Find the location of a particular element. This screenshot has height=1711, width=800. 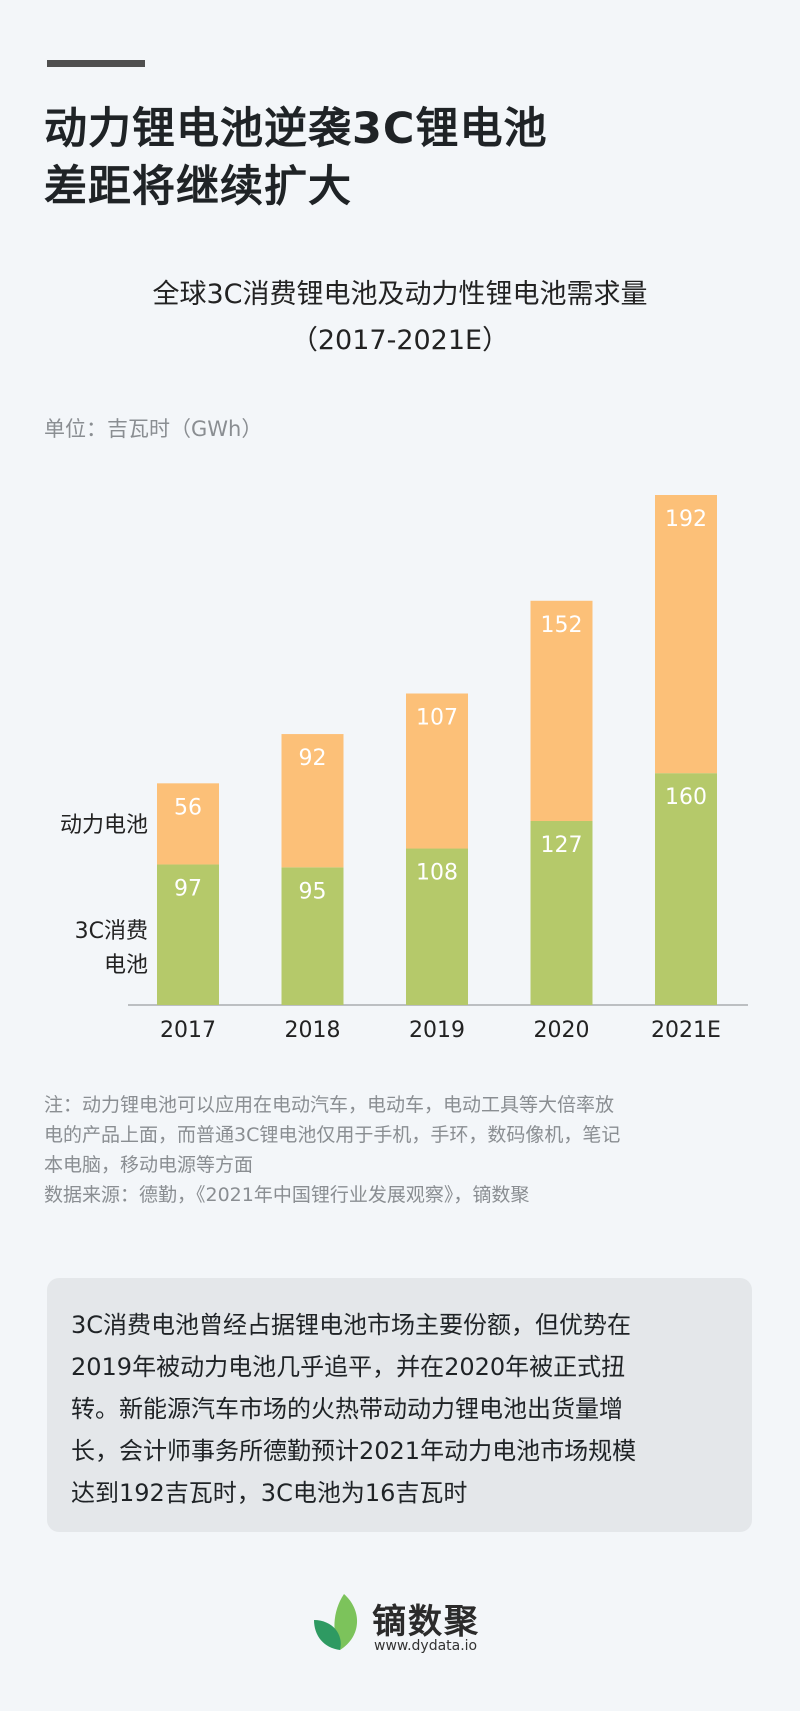

brand-footer: 镝数聚 www.dydata.io is located at coordinates (410, 1625).